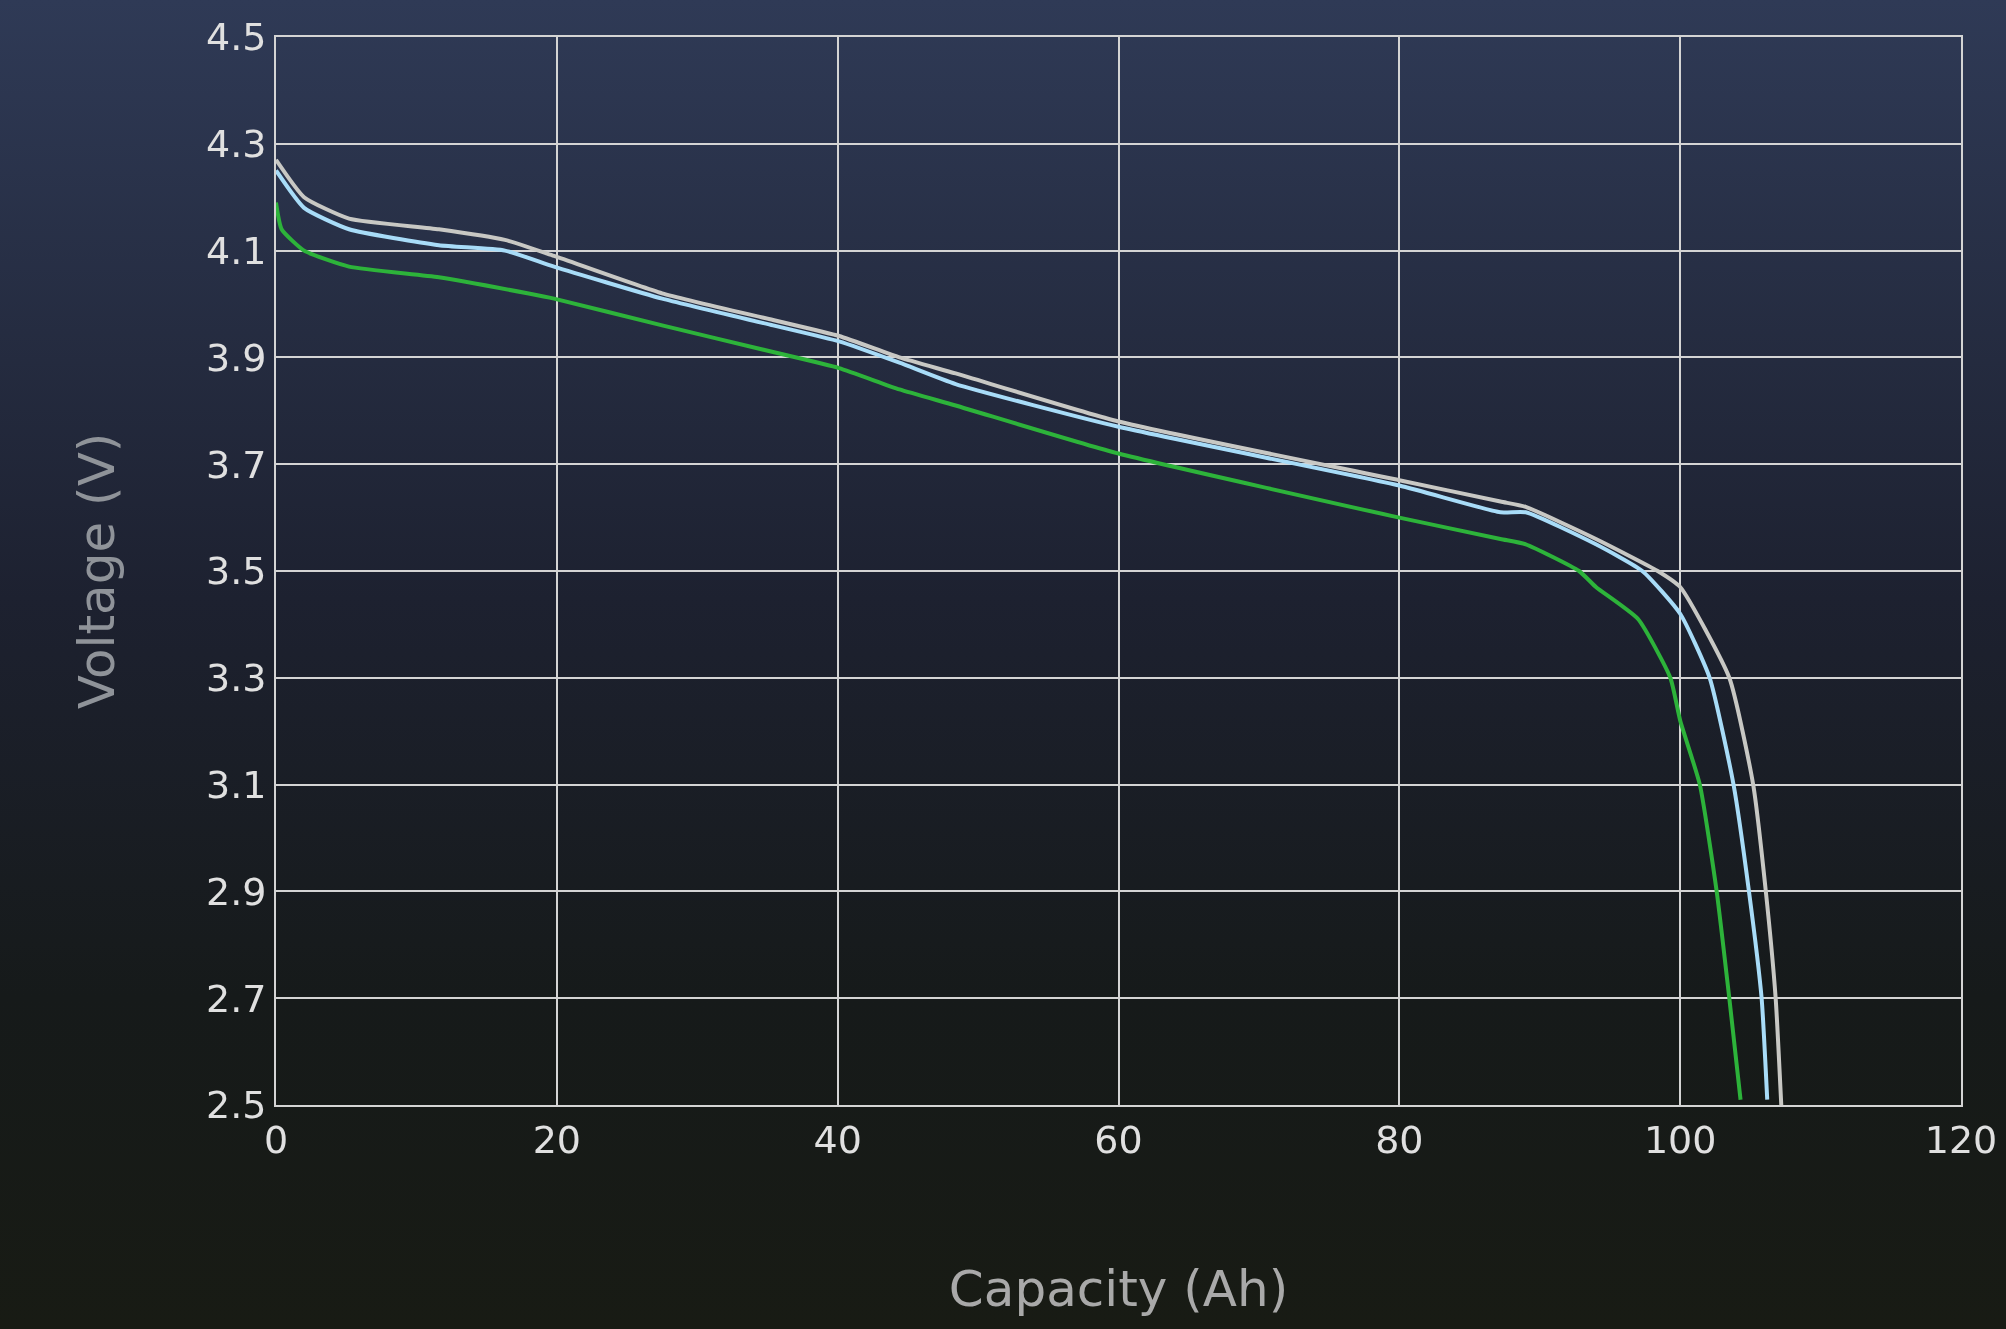  Describe the element at coordinates (1961, 1139) in the screenshot. I see `x-tick-label: 120` at that location.